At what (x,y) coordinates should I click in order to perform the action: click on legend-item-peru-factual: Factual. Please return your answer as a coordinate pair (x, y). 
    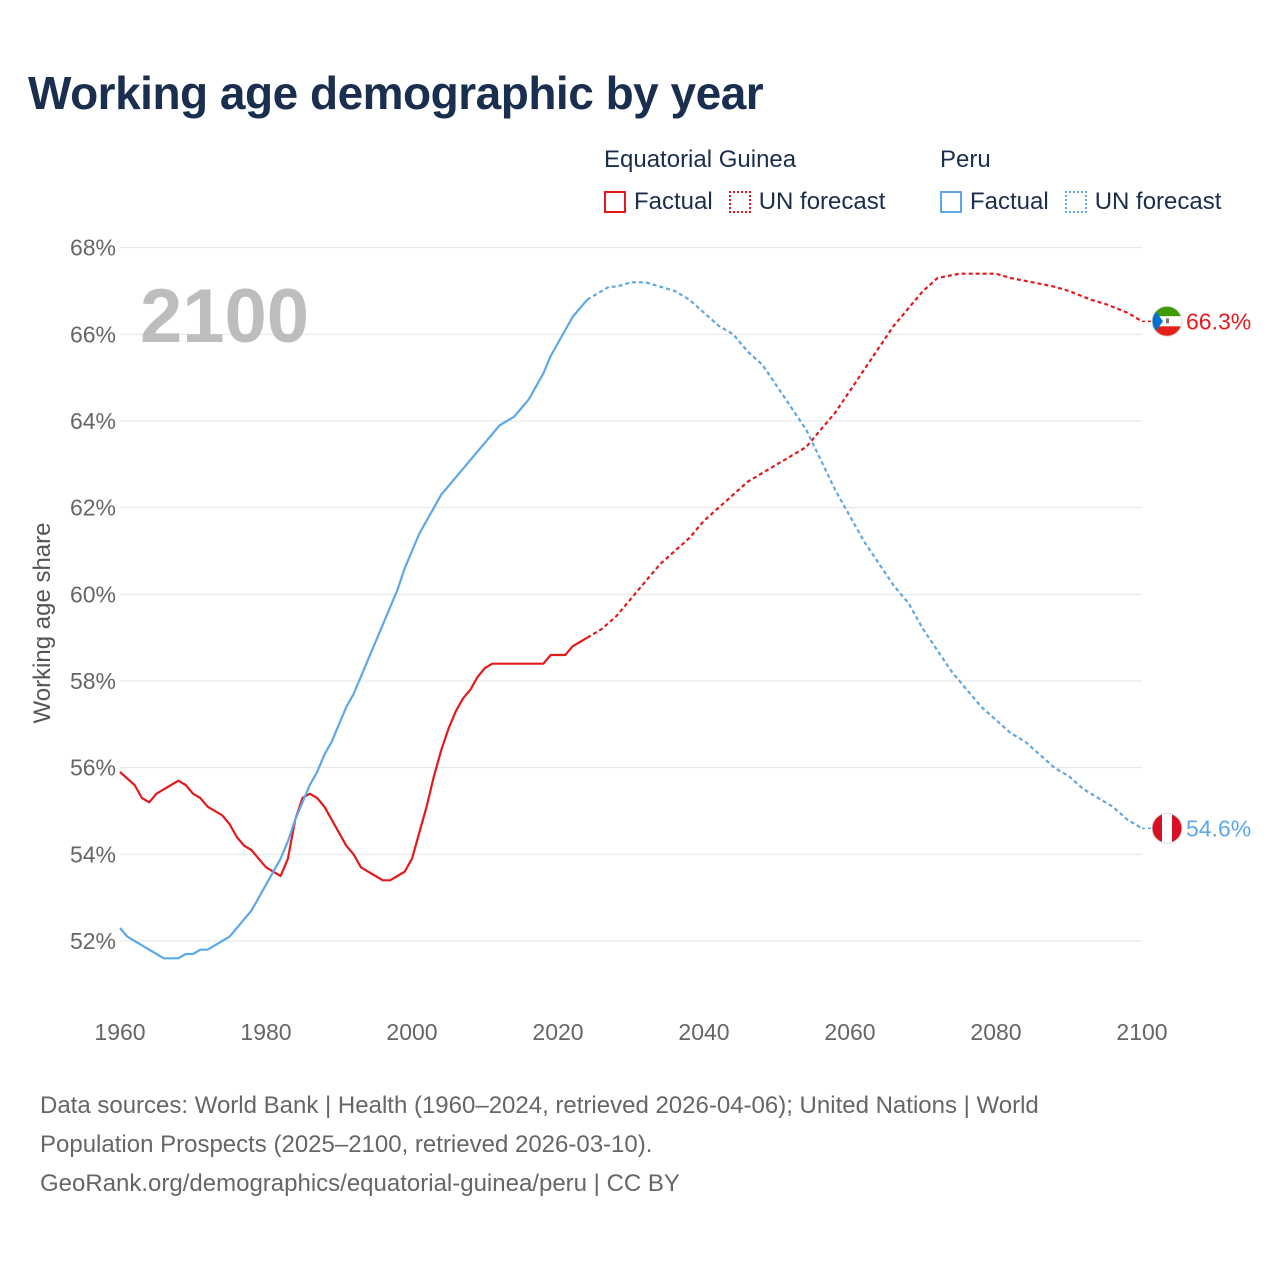
    Looking at the image, I should click on (994, 202).